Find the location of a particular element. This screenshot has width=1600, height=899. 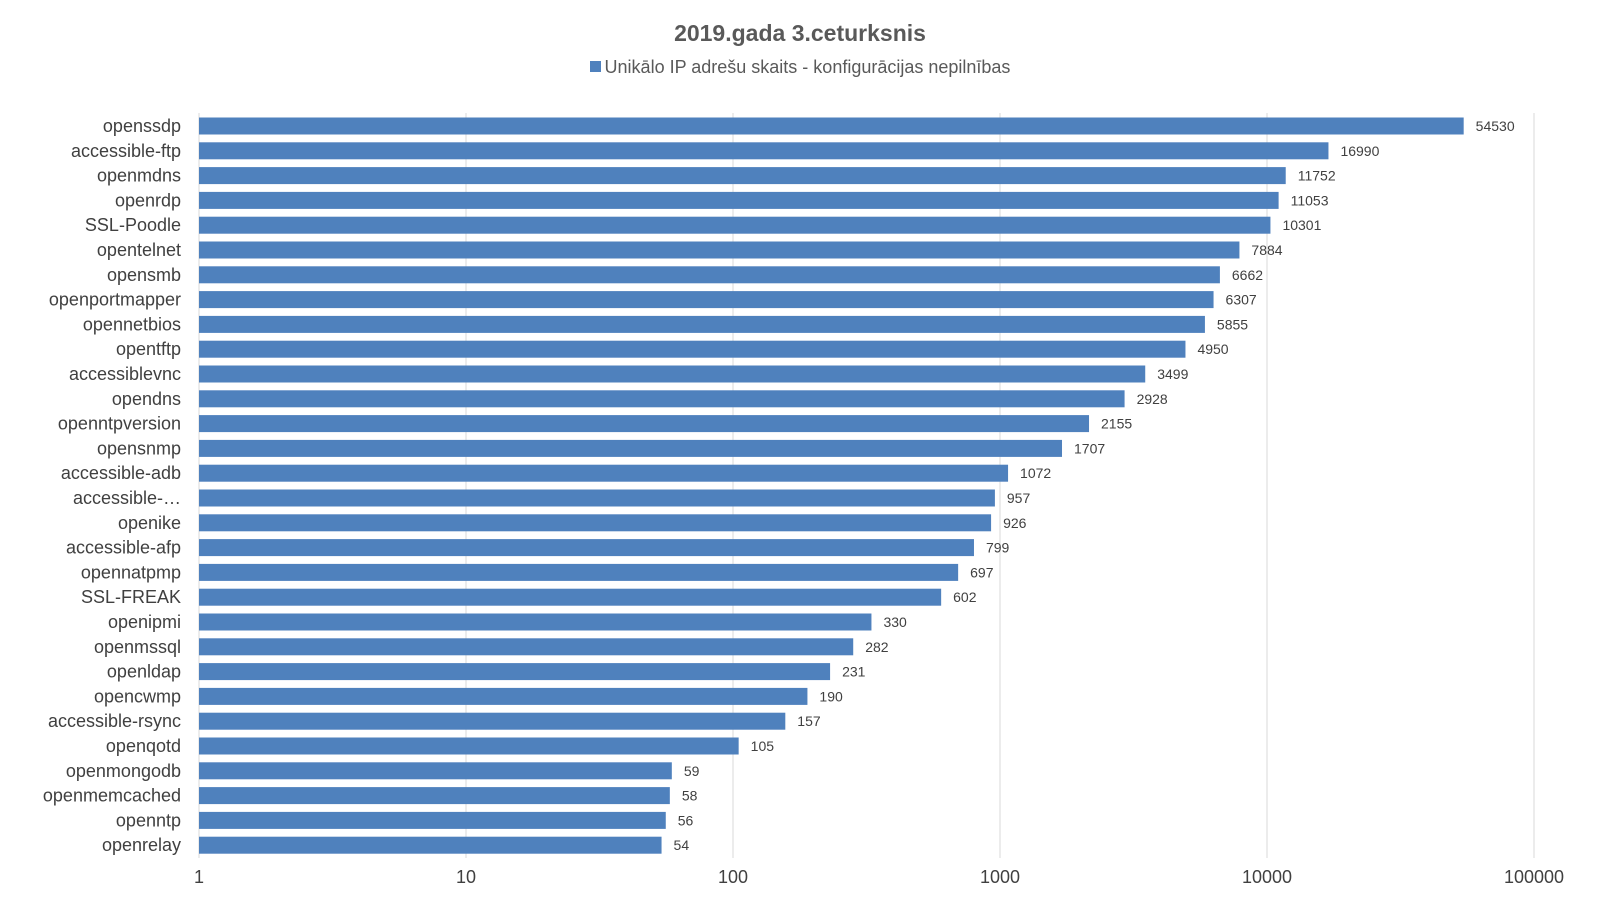

data-label: 190 is located at coordinates (831, 696).